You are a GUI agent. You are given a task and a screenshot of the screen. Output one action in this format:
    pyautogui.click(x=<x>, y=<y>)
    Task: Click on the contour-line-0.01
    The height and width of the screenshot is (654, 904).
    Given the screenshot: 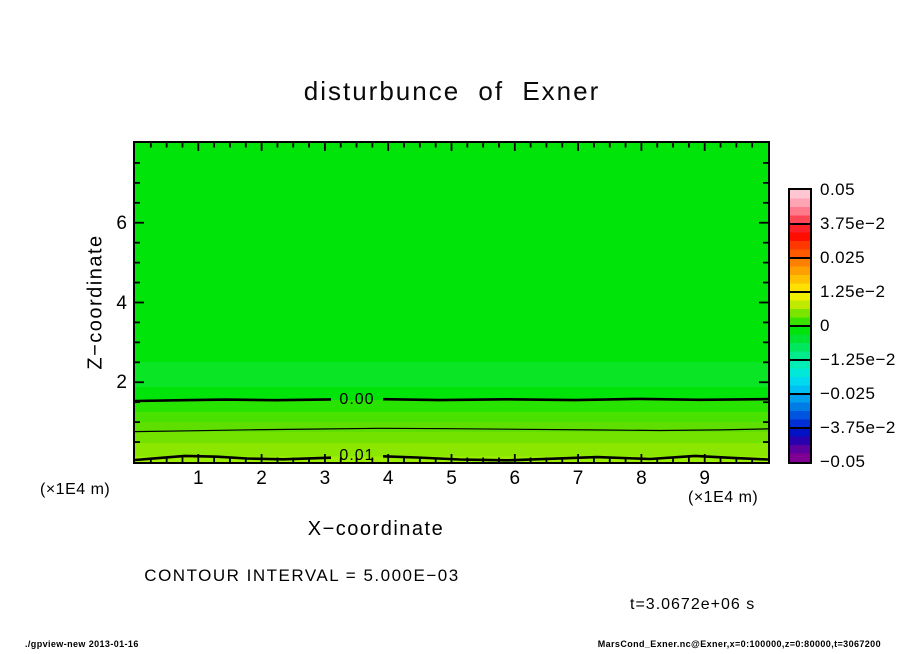 What is the action you would take?
    pyautogui.click(x=451, y=458)
    